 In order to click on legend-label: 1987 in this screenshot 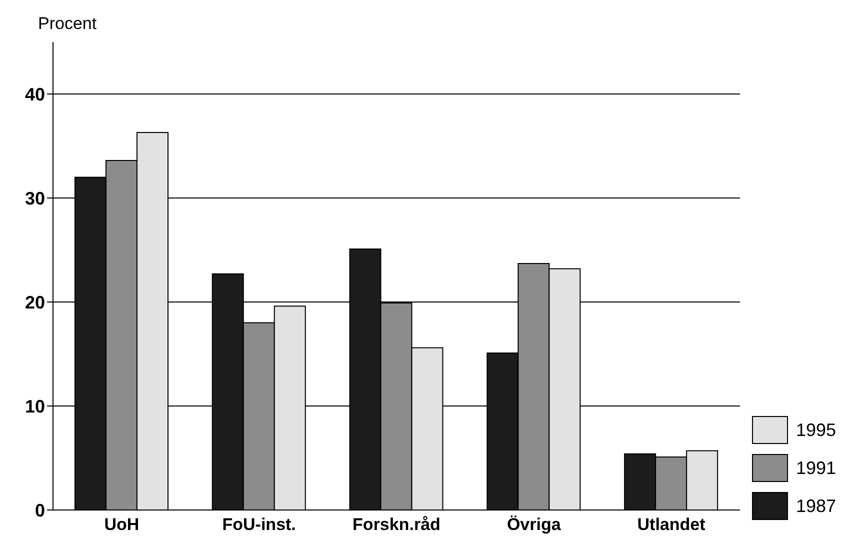, I will do `click(816, 506)`.